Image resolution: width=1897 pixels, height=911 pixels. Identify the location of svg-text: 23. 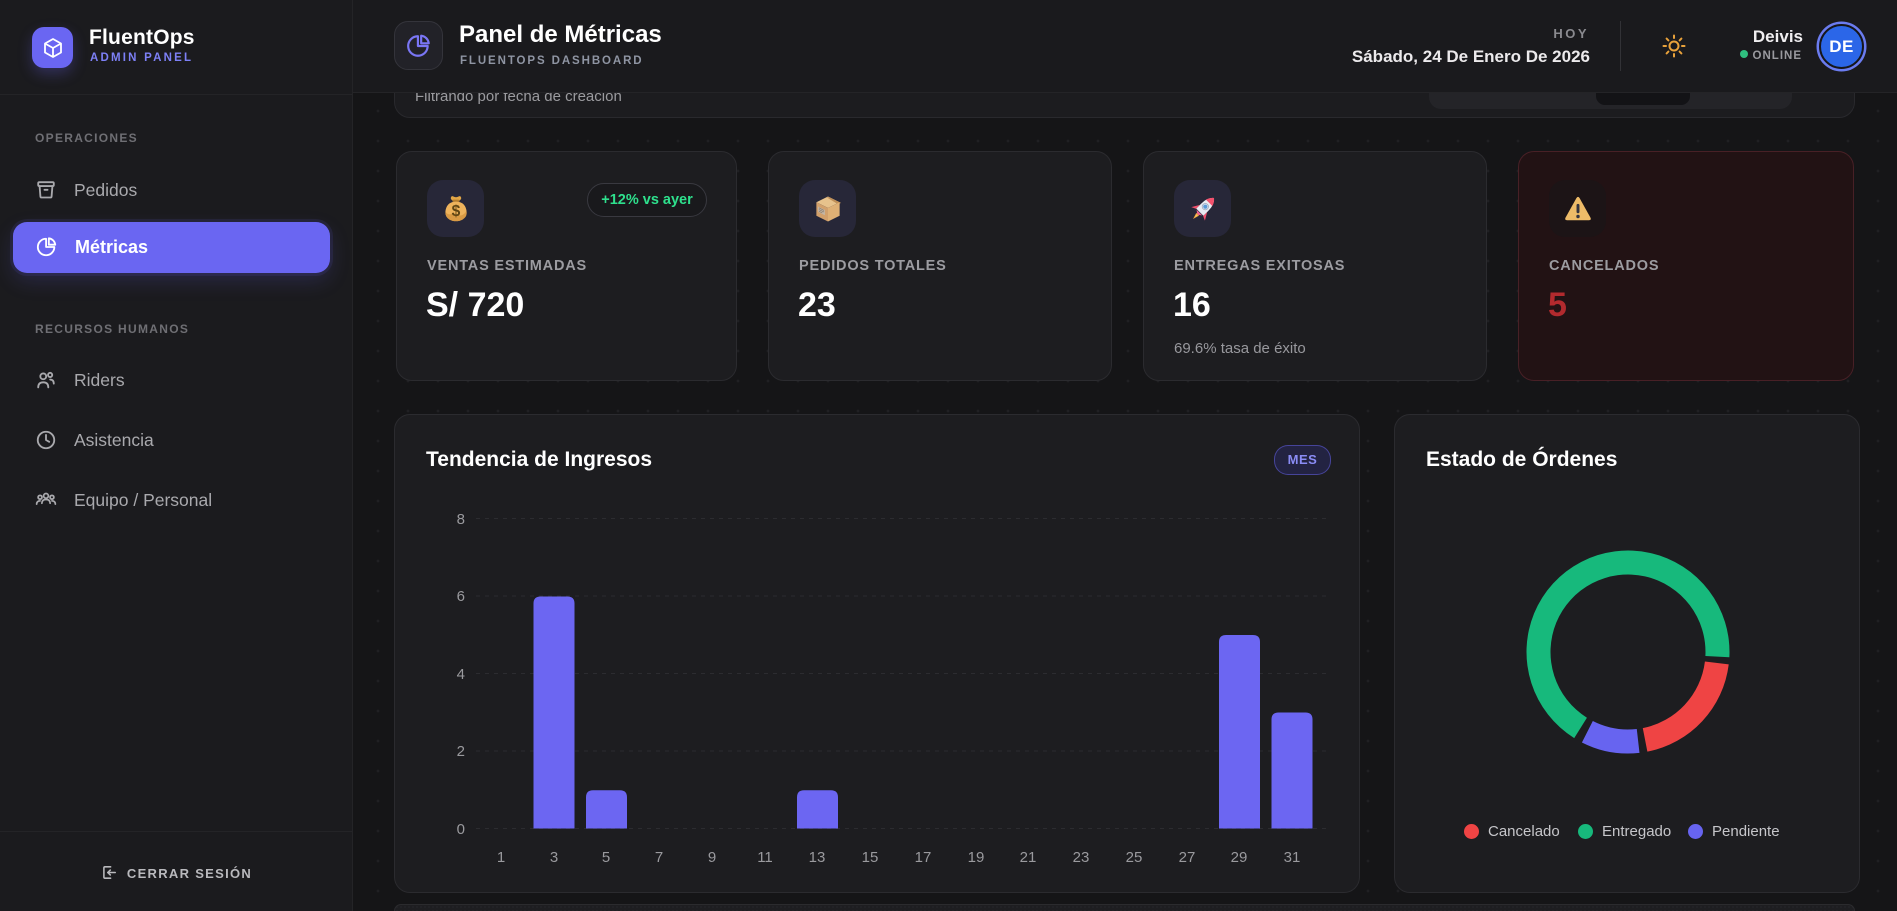
(1081, 857).